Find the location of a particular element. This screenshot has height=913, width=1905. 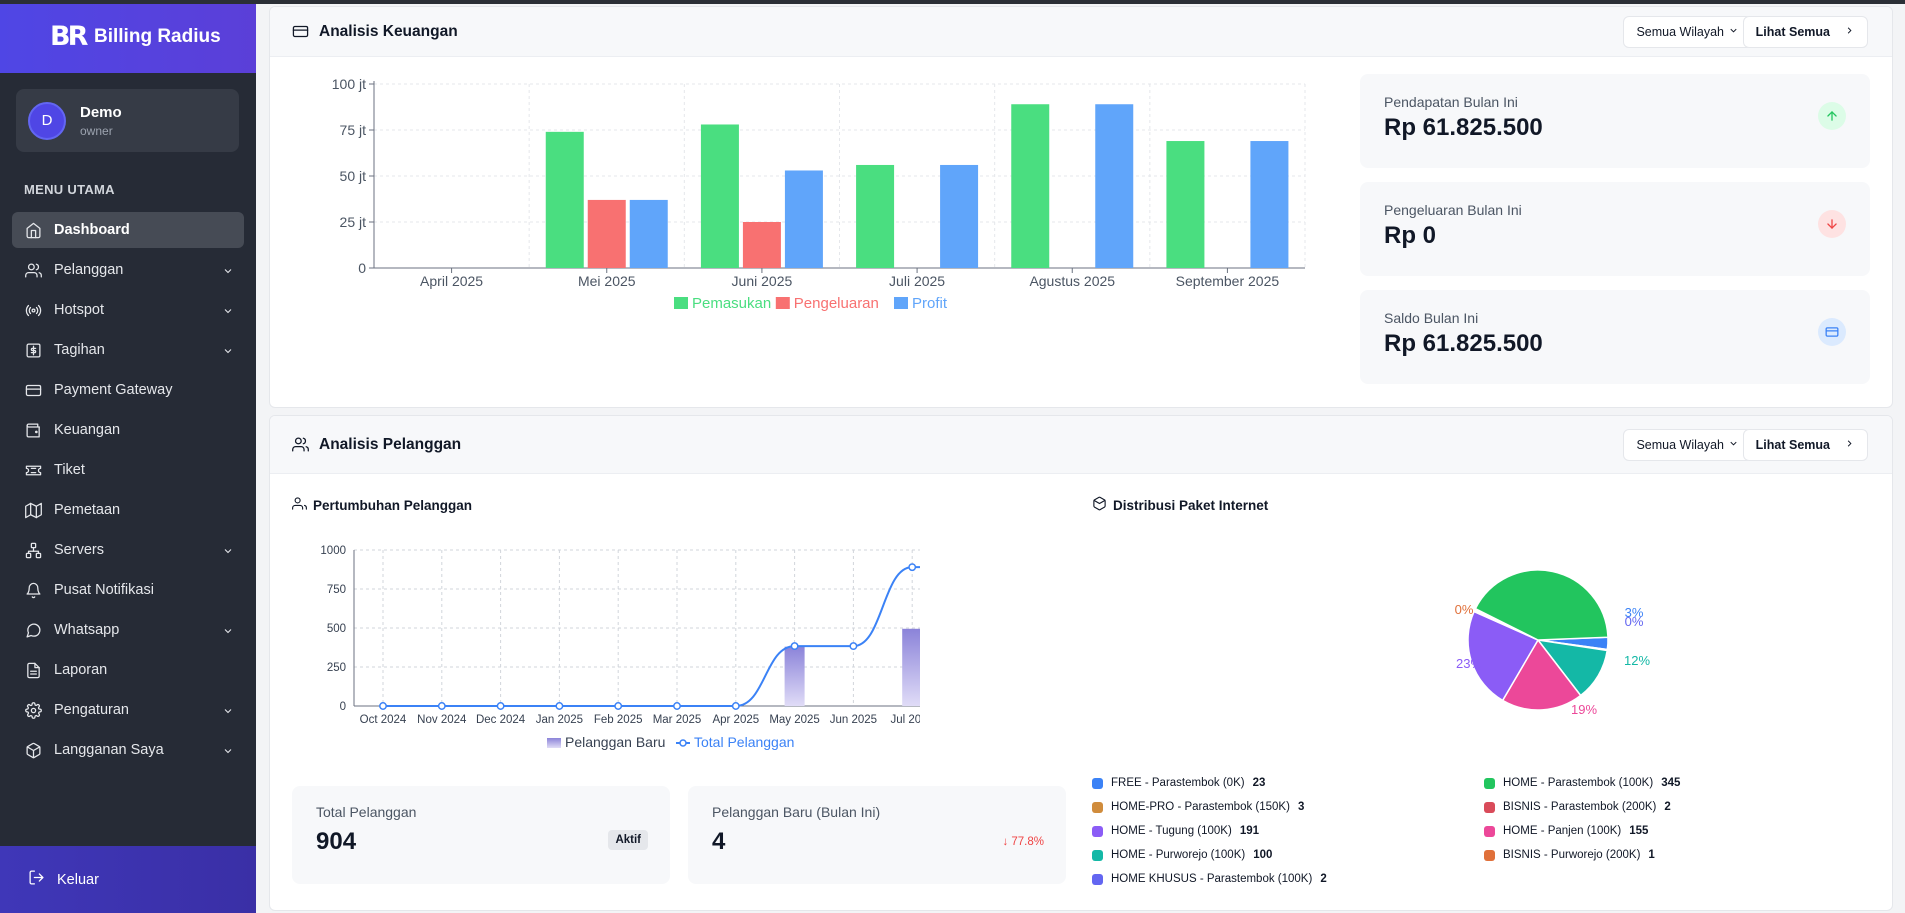

x-tick-label: Mar 2025 is located at coordinates (677, 720).